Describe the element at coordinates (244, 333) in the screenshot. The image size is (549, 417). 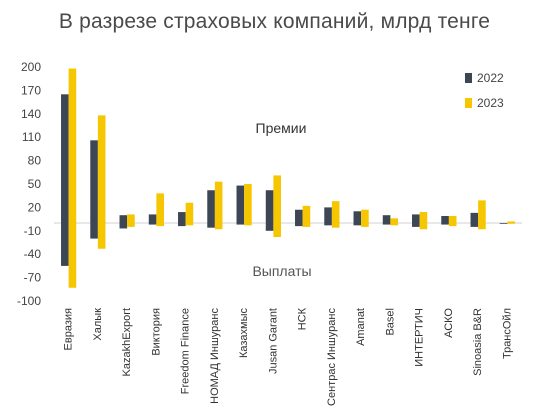
I see `x-tick-label: Казахмыс` at that location.